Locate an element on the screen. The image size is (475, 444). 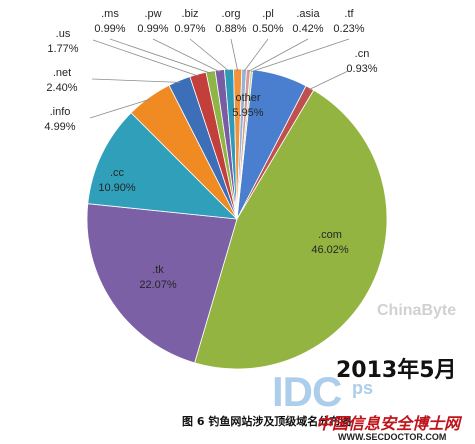
slice-label-pl: .pl 0.50% is located at coordinates (267, 21).